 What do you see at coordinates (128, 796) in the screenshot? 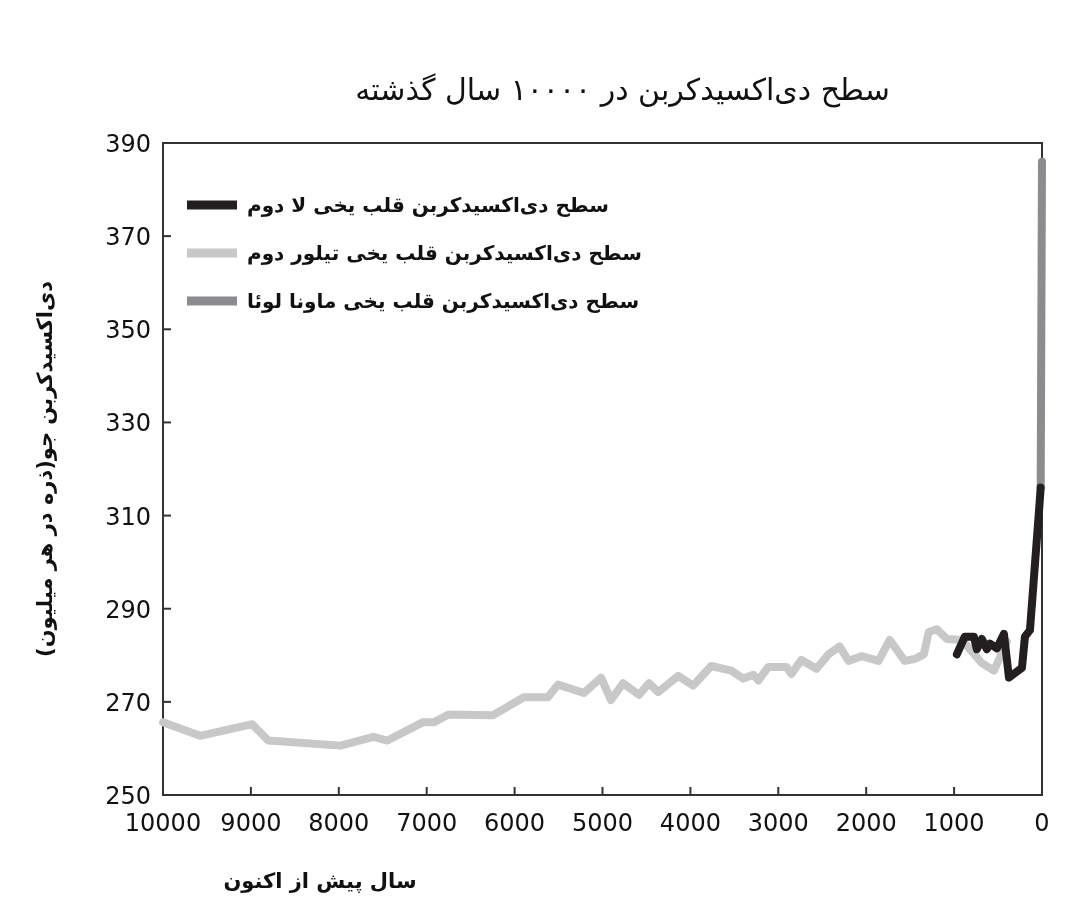
I see `y-tick-label: 250` at bounding box center [128, 796].